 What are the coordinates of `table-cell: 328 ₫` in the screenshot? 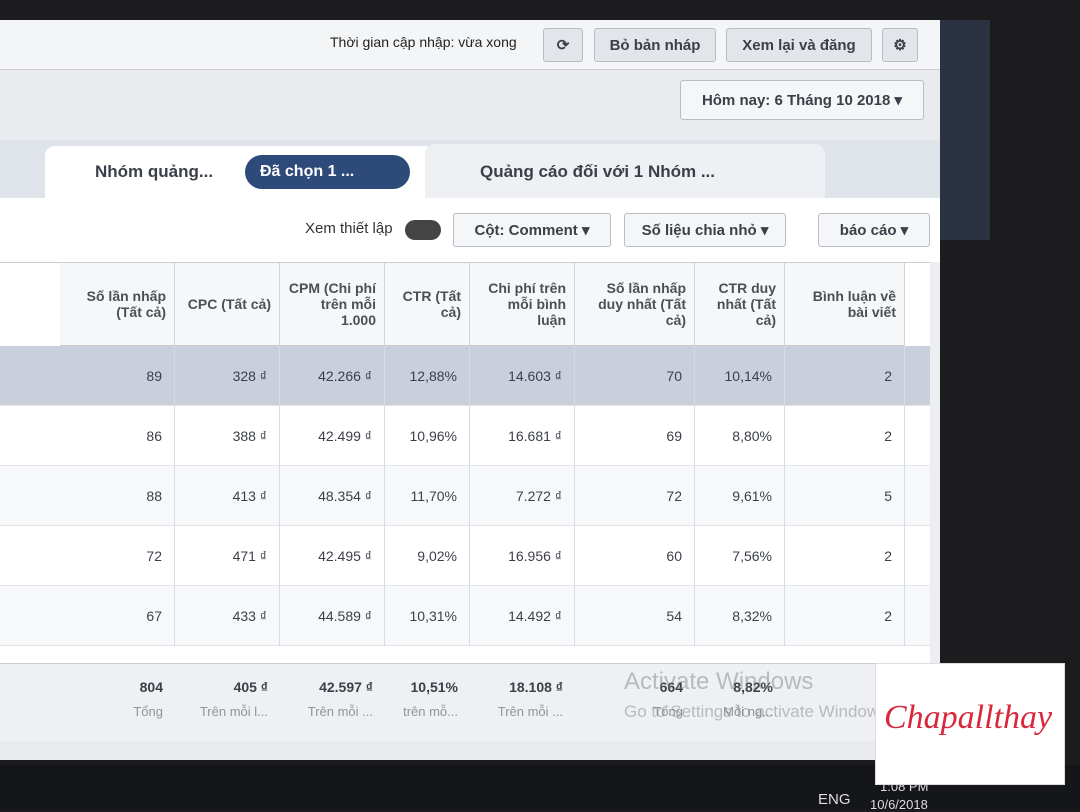 It's located at (227, 376).